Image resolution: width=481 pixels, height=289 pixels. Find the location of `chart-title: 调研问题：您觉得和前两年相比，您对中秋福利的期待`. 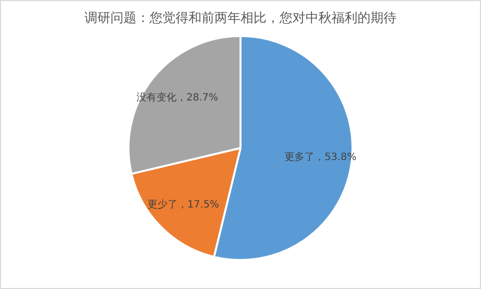

chart-title: 调研问题：您觉得和前两年相比，您对中秋福利的期待 is located at coordinates (241, 18).